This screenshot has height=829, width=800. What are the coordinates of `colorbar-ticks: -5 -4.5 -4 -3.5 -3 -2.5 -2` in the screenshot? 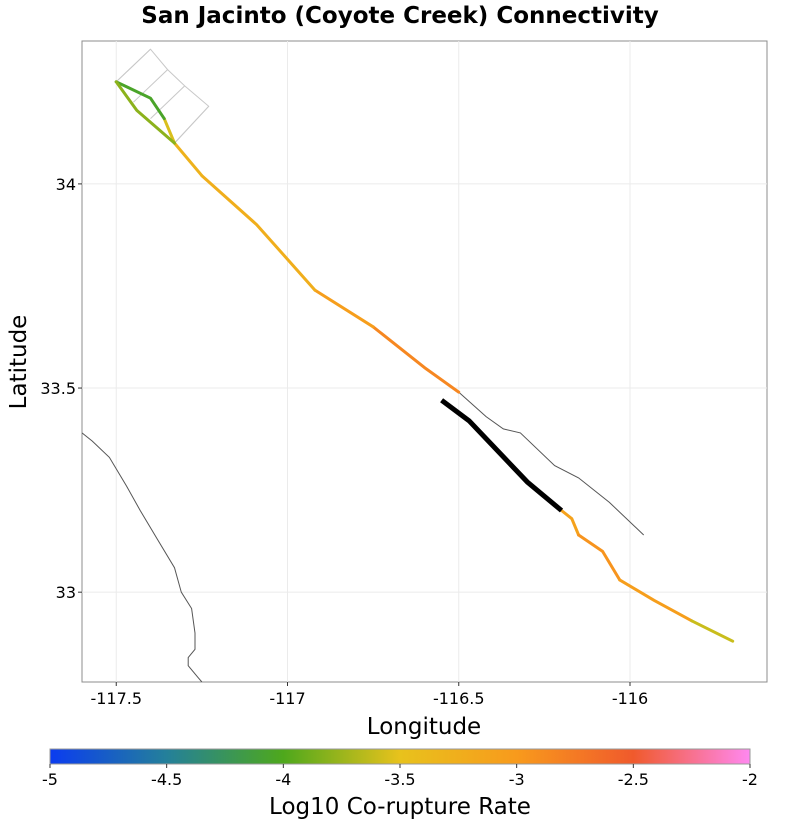 It's located at (400, 776).